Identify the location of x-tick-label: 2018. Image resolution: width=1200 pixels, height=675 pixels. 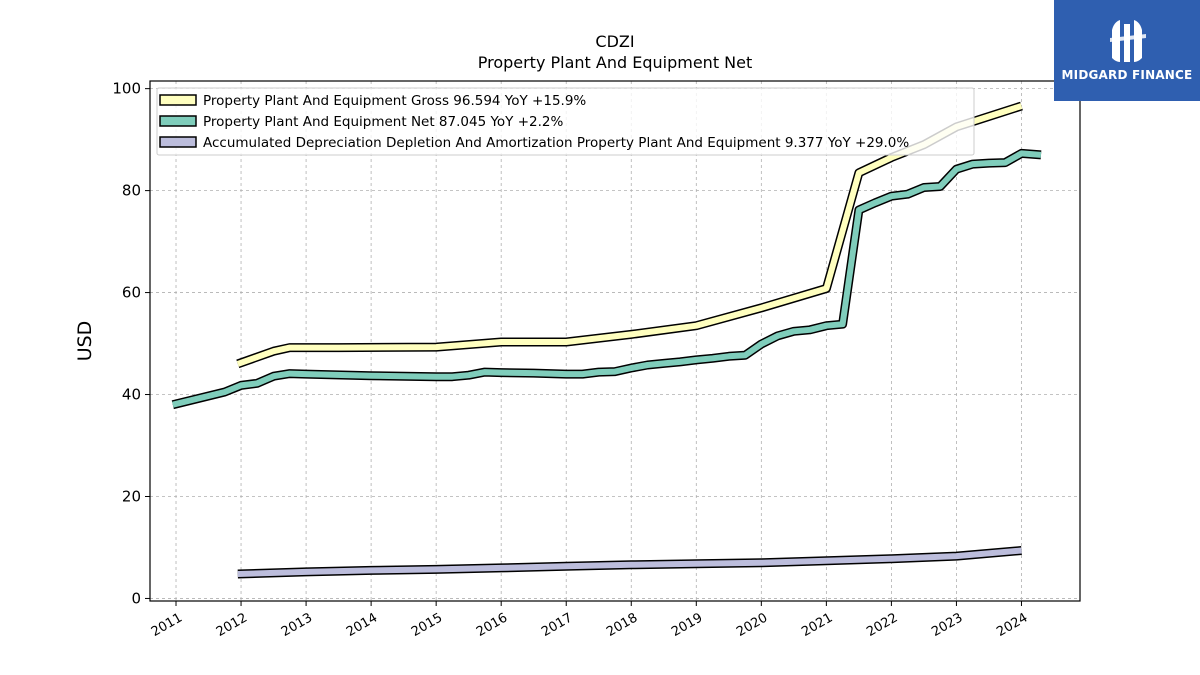
(622, 625).